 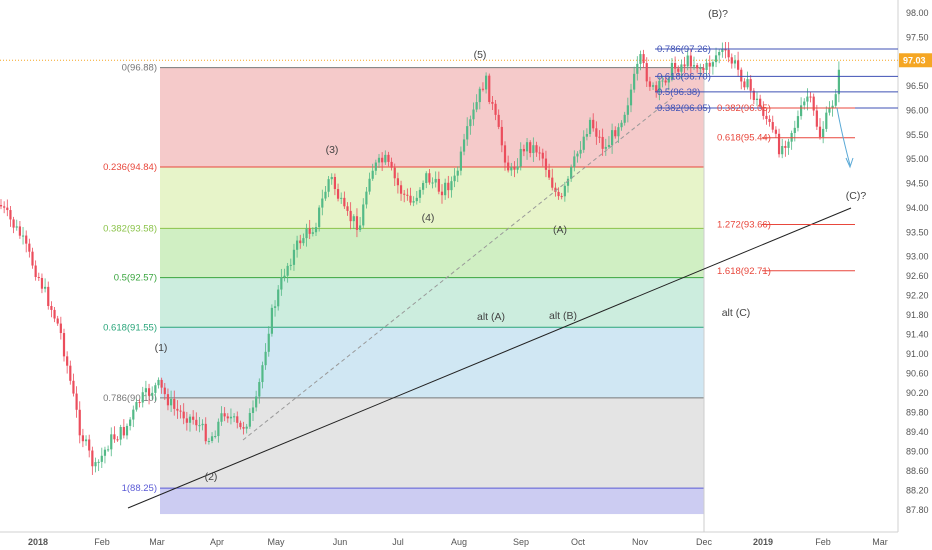 What do you see at coordinates (211, 477) in the screenshot?
I see `wave-annotation: (2)` at bounding box center [211, 477].